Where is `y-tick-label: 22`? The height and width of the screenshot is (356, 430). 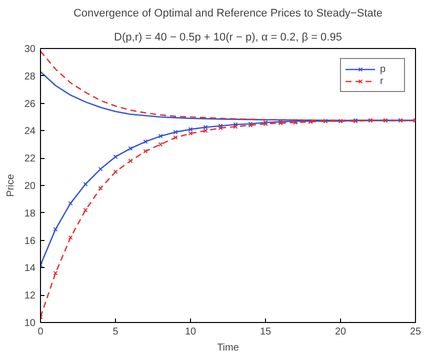 y-tick-label: 22 is located at coordinates (30, 159).